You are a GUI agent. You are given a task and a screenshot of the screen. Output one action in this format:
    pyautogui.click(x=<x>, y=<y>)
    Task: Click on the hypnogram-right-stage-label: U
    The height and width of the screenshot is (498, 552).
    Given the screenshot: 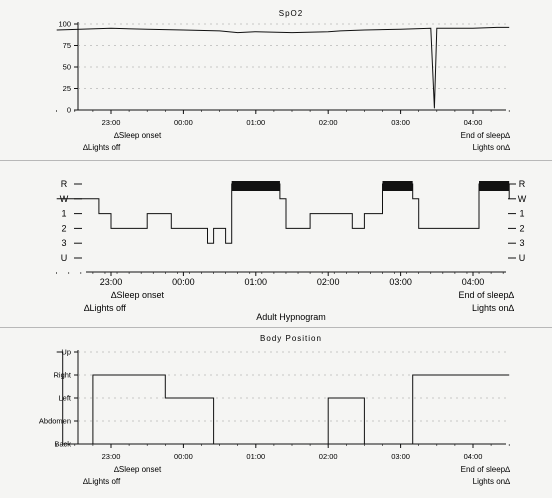 What is the action you would take?
    pyautogui.click(x=522, y=258)
    